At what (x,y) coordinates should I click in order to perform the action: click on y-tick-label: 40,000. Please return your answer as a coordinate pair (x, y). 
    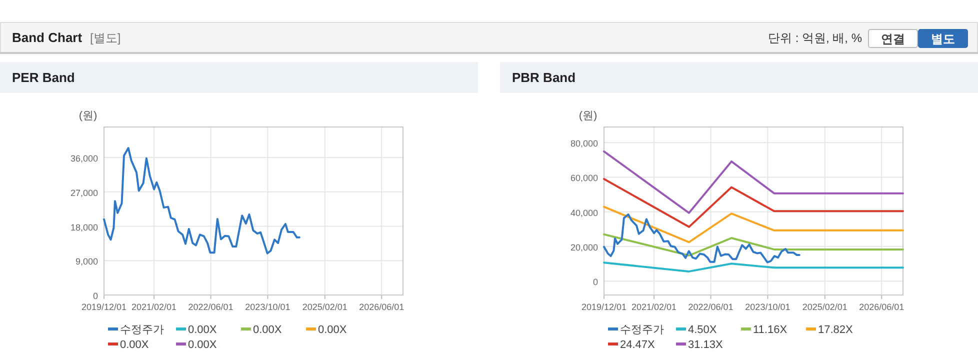
    Looking at the image, I should click on (584, 213).